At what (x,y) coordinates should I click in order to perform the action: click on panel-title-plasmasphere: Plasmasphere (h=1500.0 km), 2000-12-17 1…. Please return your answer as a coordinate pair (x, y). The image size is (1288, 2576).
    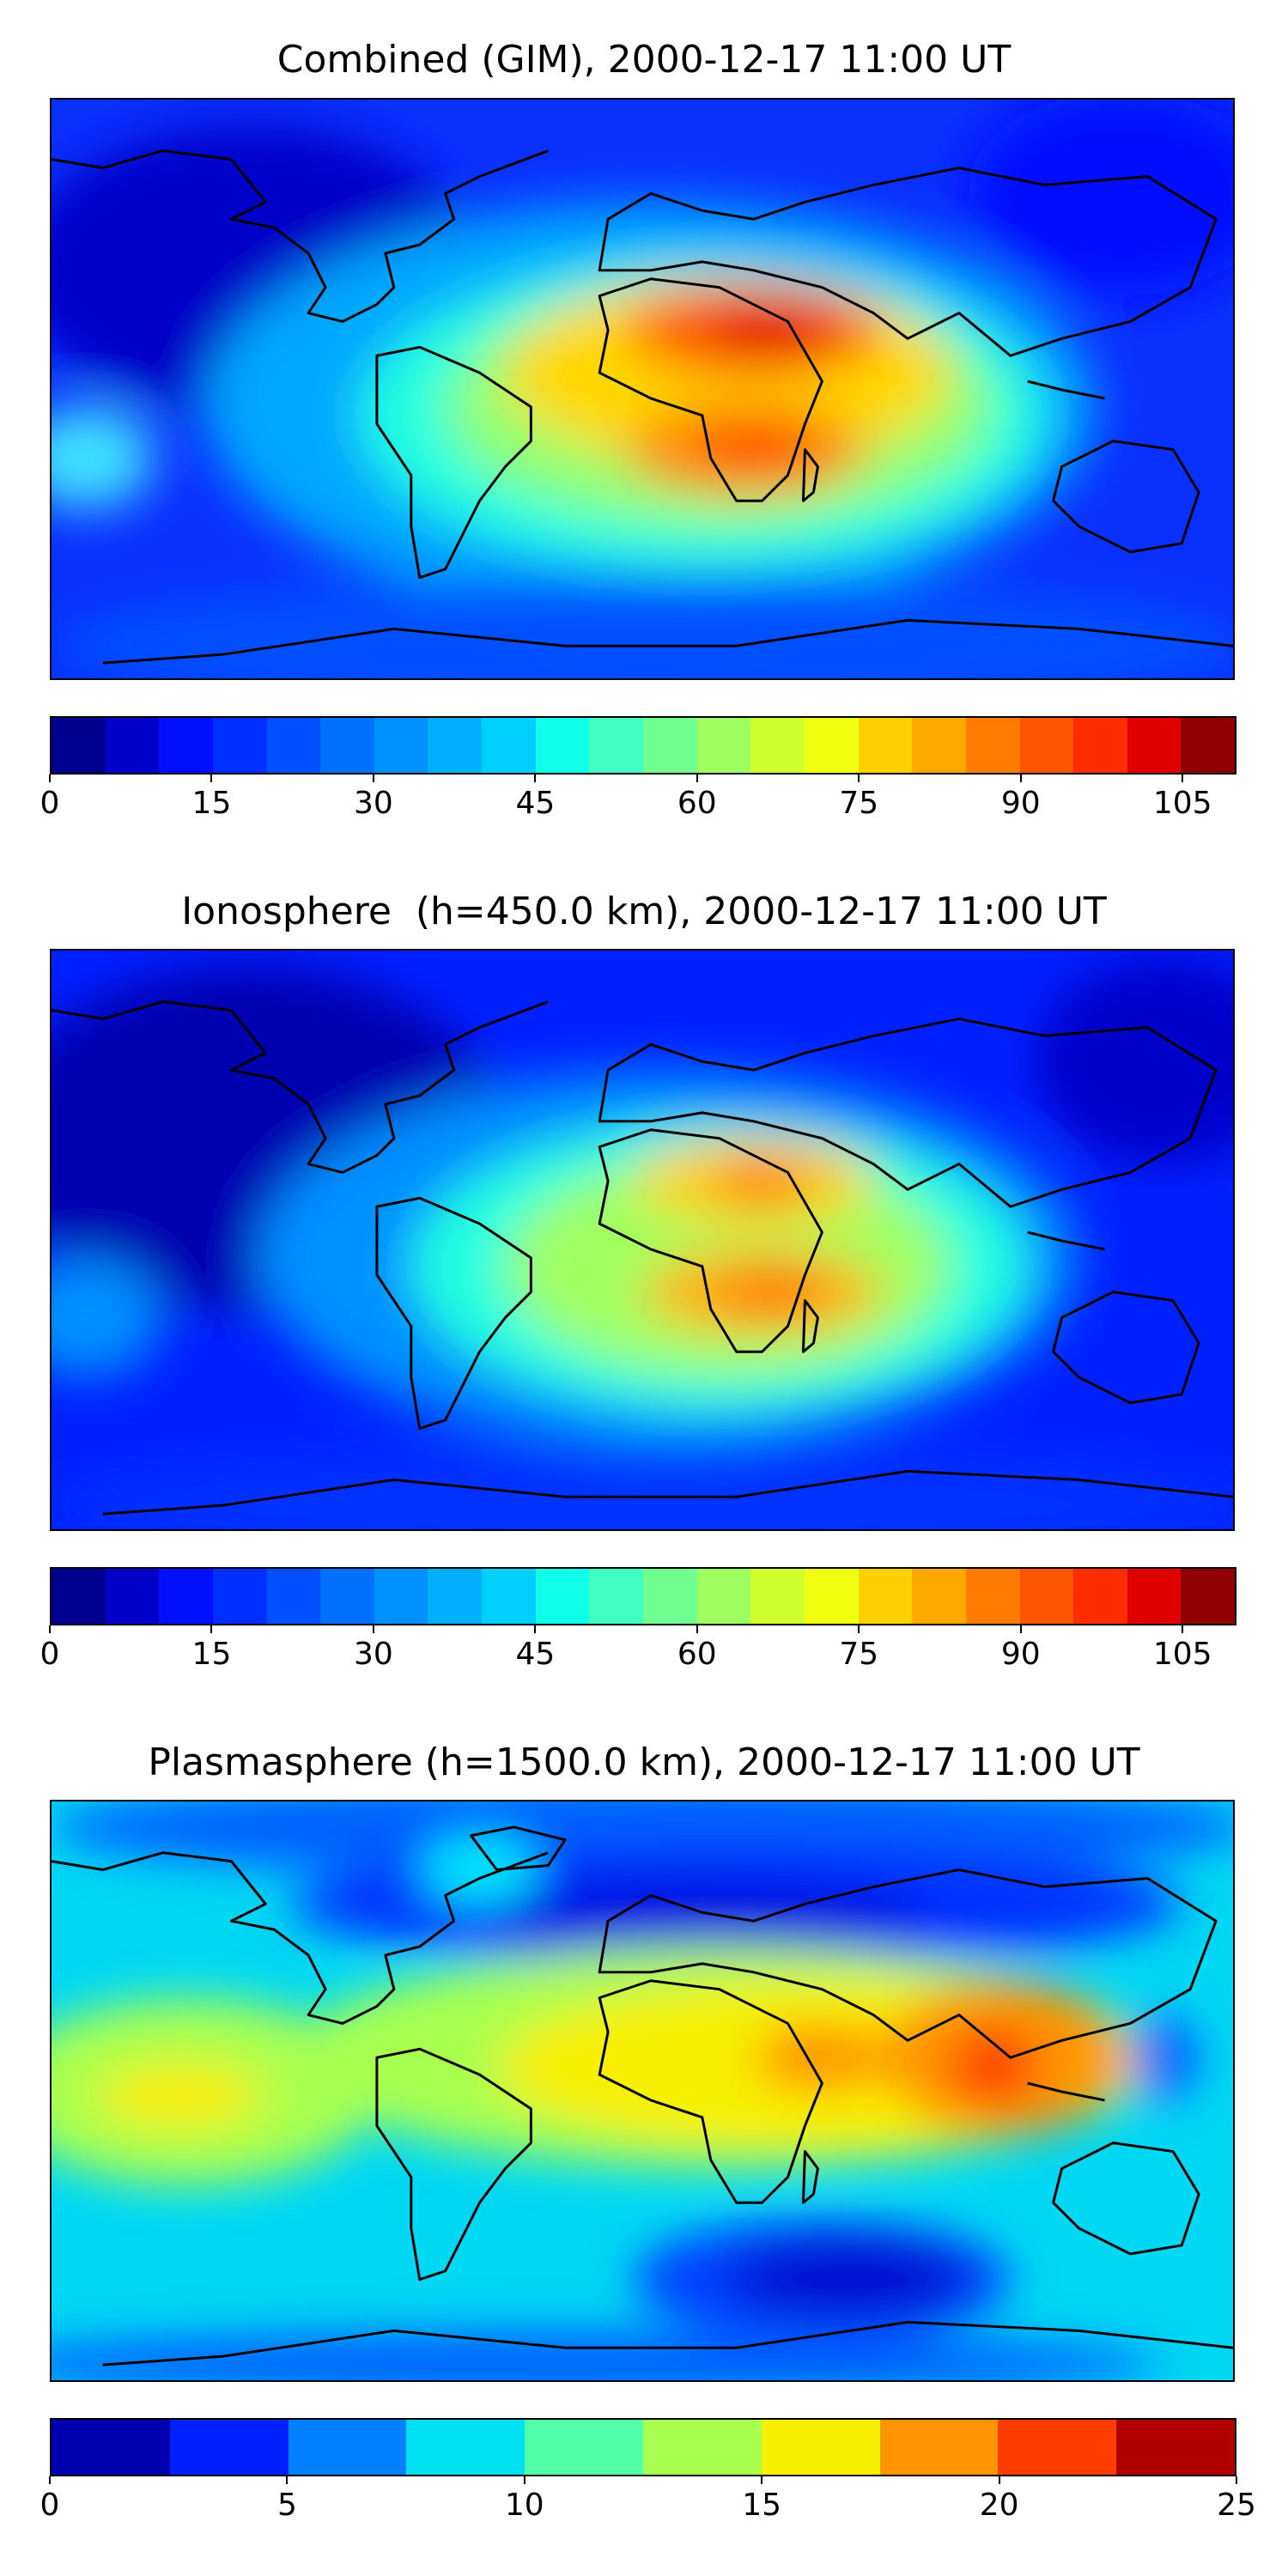
    Looking at the image, I should click on (644, 1762).